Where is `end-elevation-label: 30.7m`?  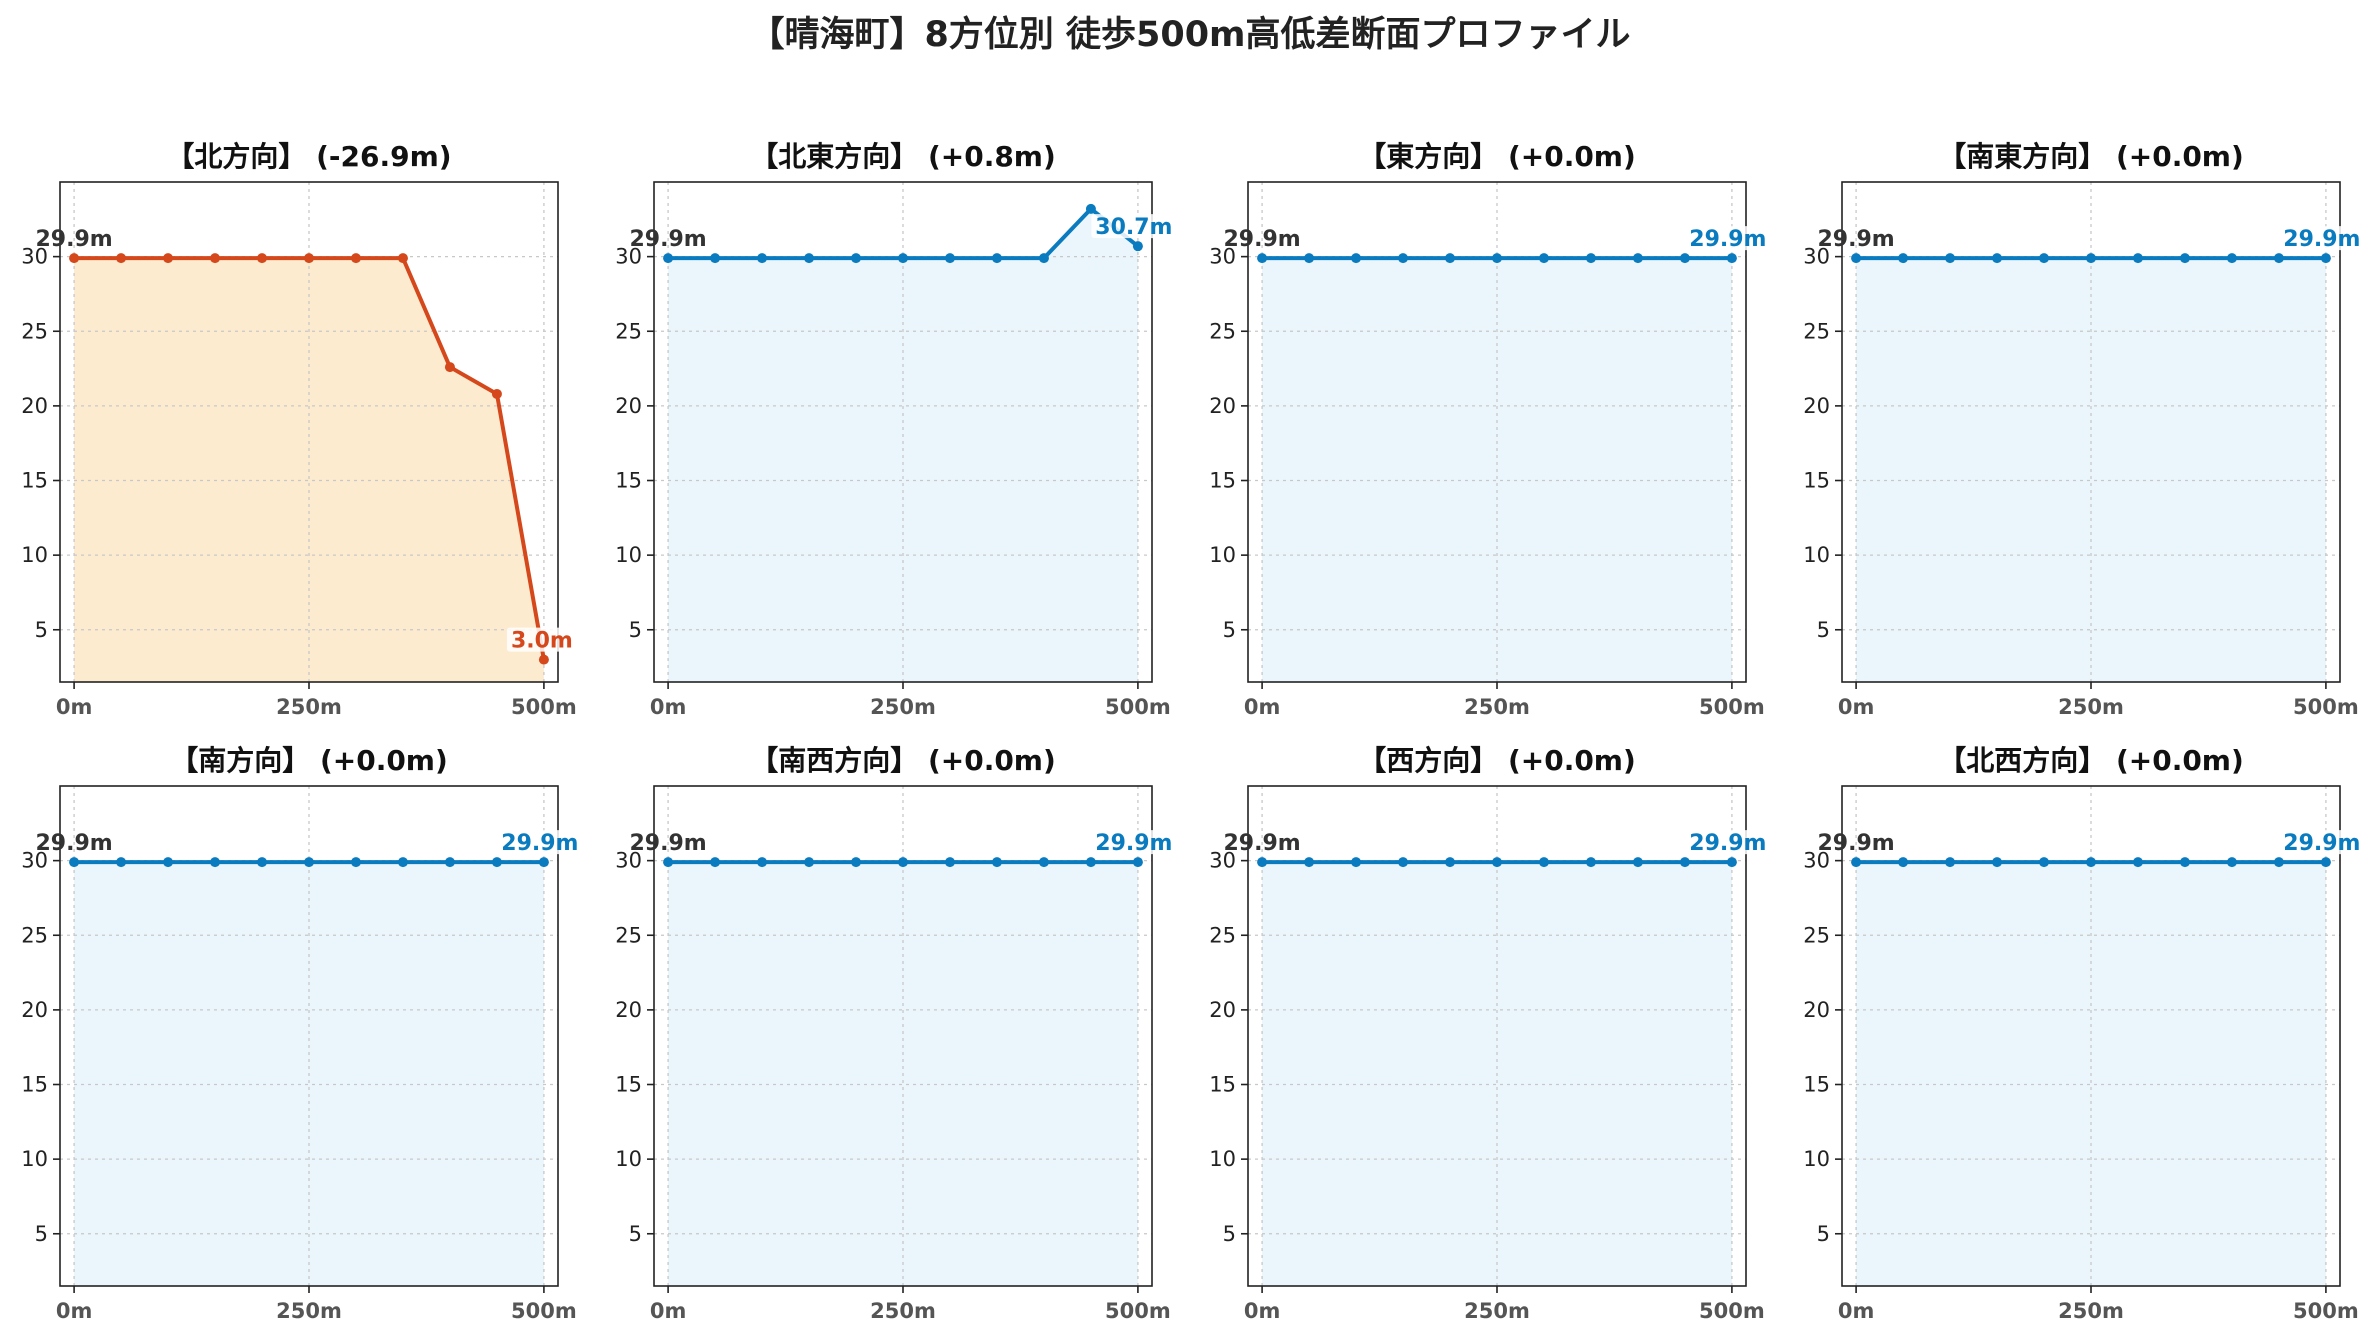 end-elevation-label: 30.7m is located at coordinates (1133, 227).